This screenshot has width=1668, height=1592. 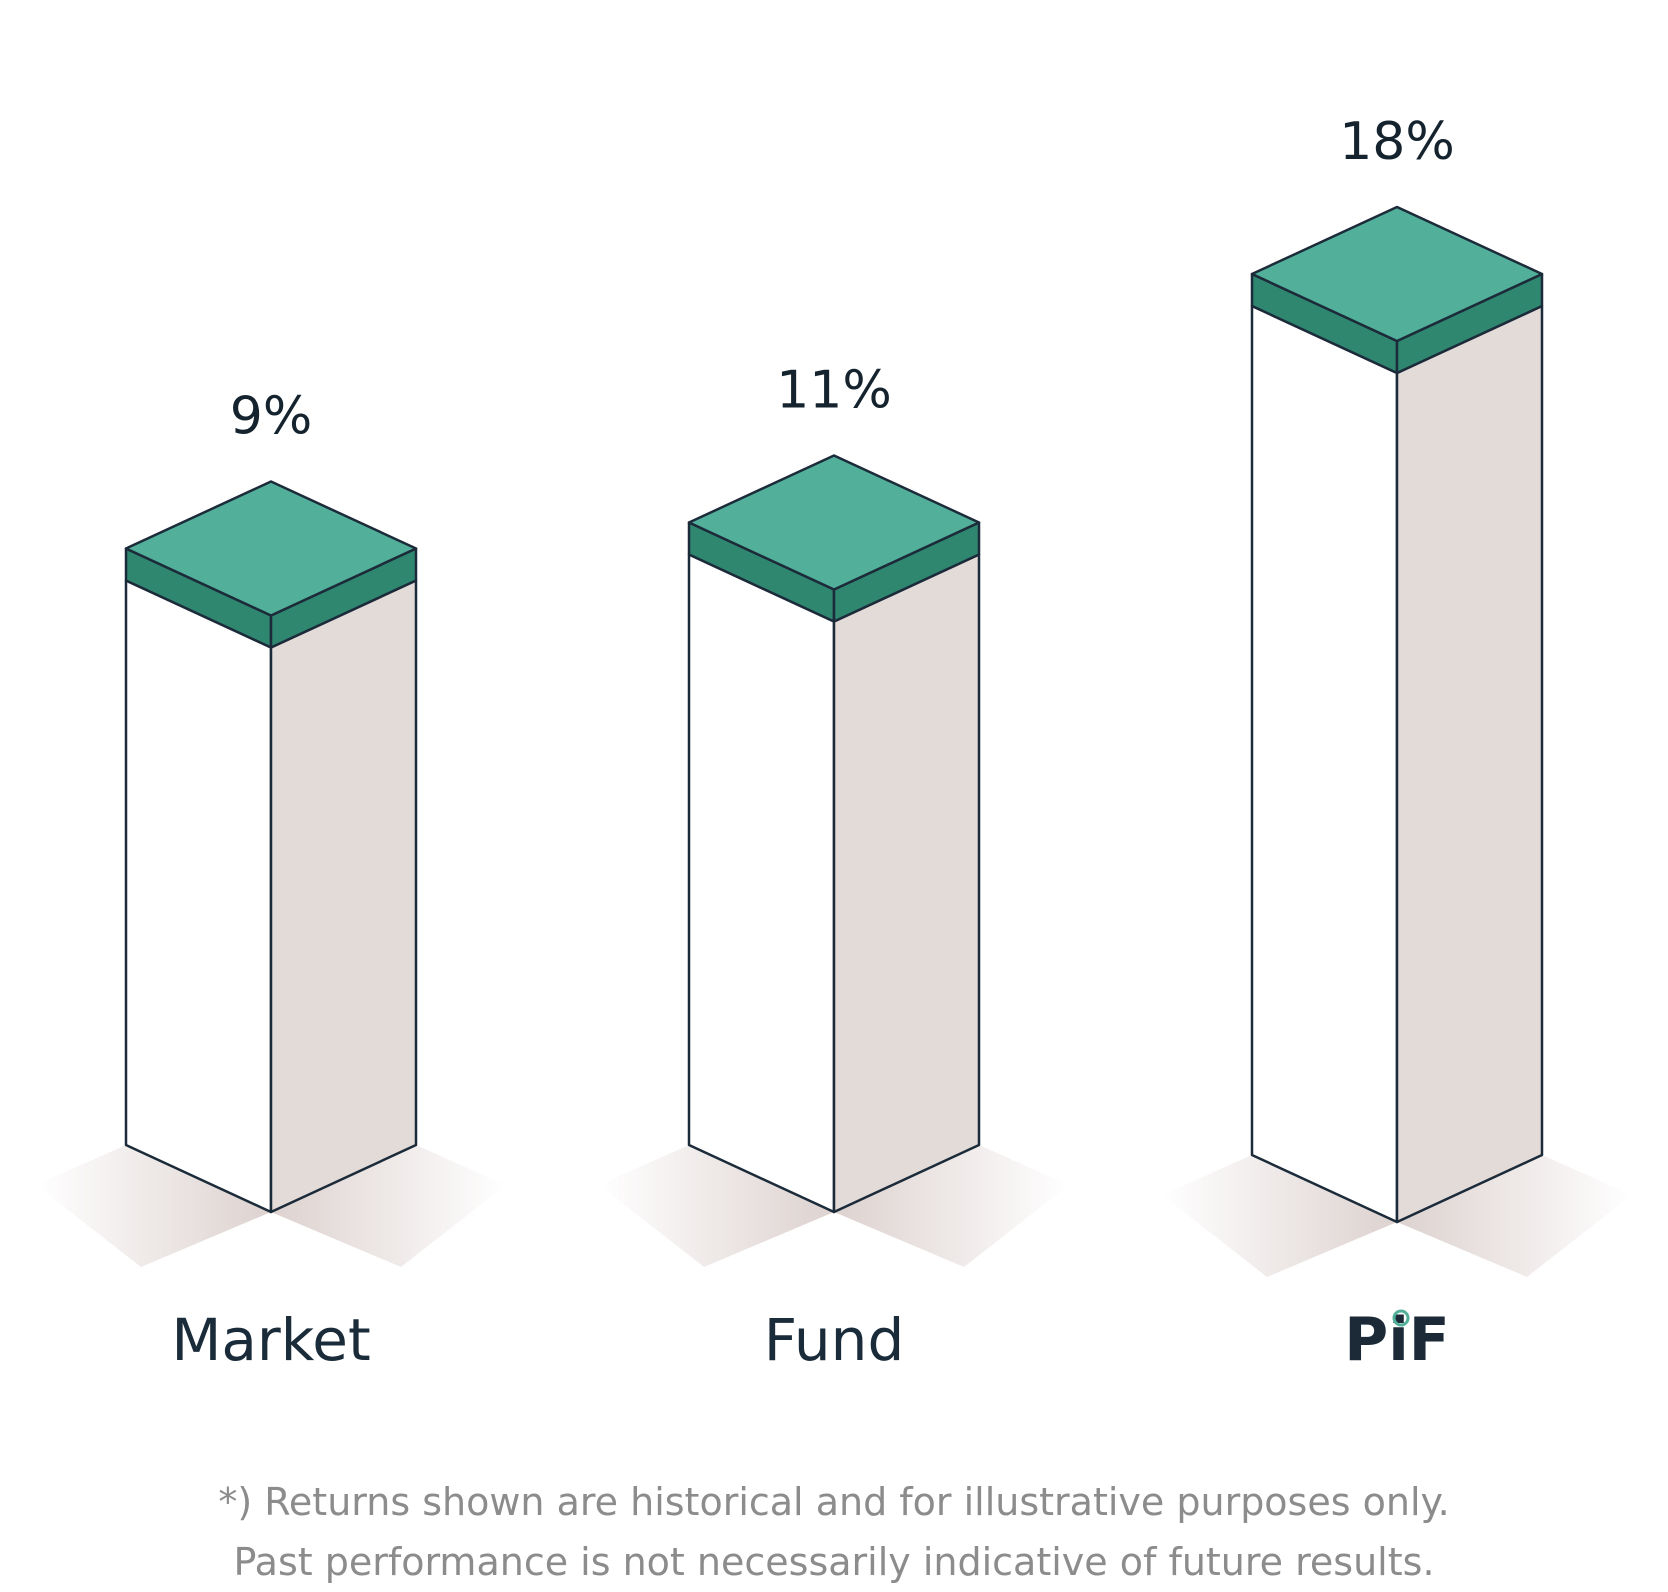 I want to click on category-label-fund: Fund, so click(x=834, y=1340).